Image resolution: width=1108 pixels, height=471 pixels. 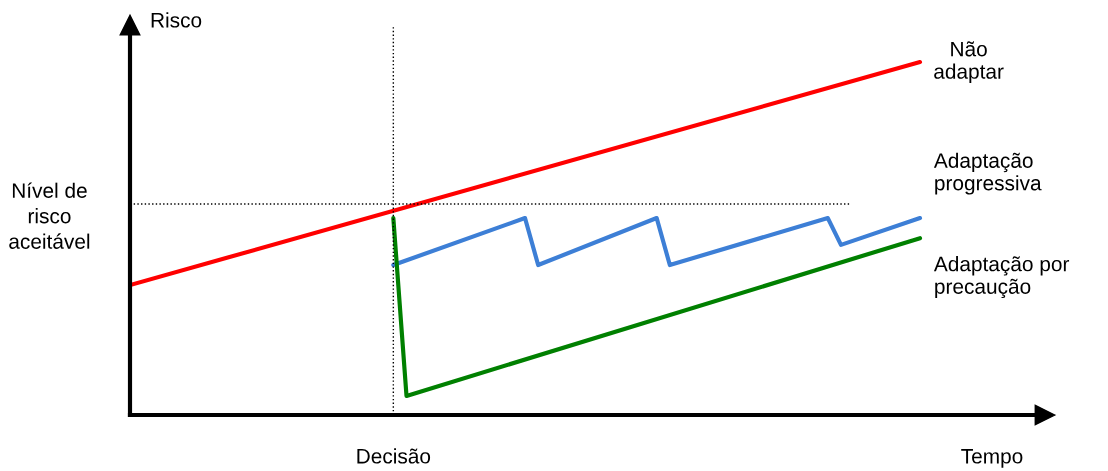 I want to click on series-label: Adaptação por precaução, so click(x=1001, y=277).